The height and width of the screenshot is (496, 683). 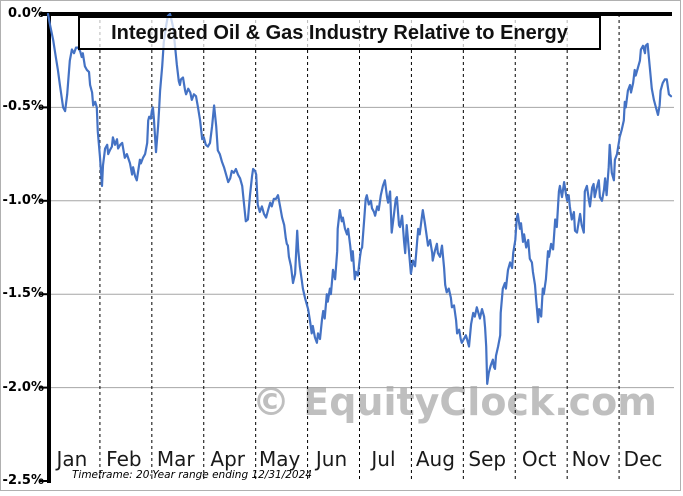 What do you see at coordinates (228, 459) in the screenshot?
I see `month-label: Apr` at bounding box center [228, 459].